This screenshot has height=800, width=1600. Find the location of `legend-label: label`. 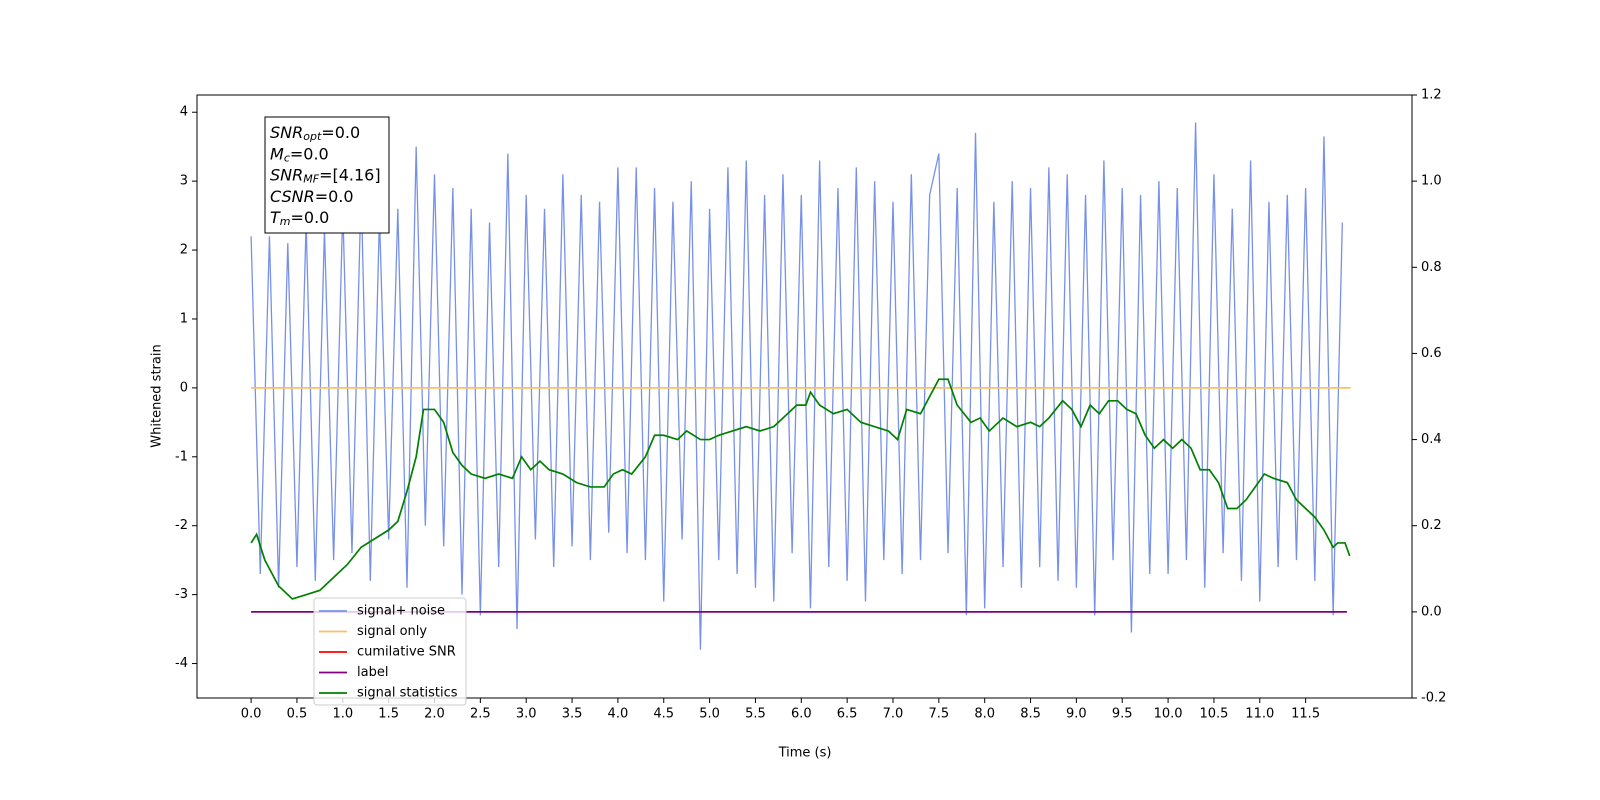

legend-label: label is located at coordinates (372, 672).